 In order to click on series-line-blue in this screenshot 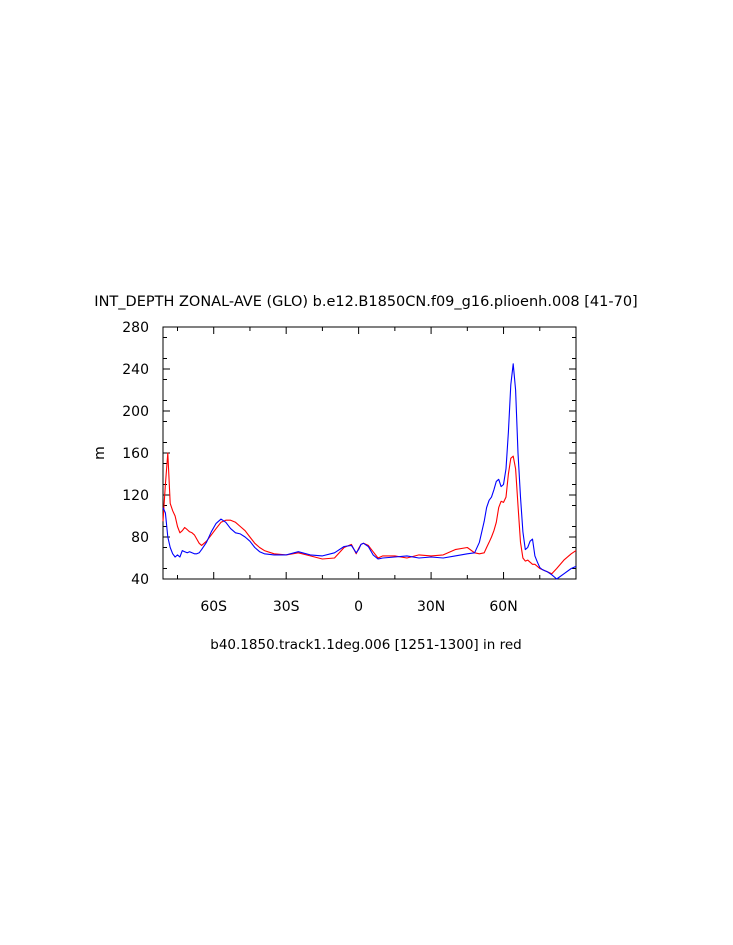, I will do `click(369, 471)`.